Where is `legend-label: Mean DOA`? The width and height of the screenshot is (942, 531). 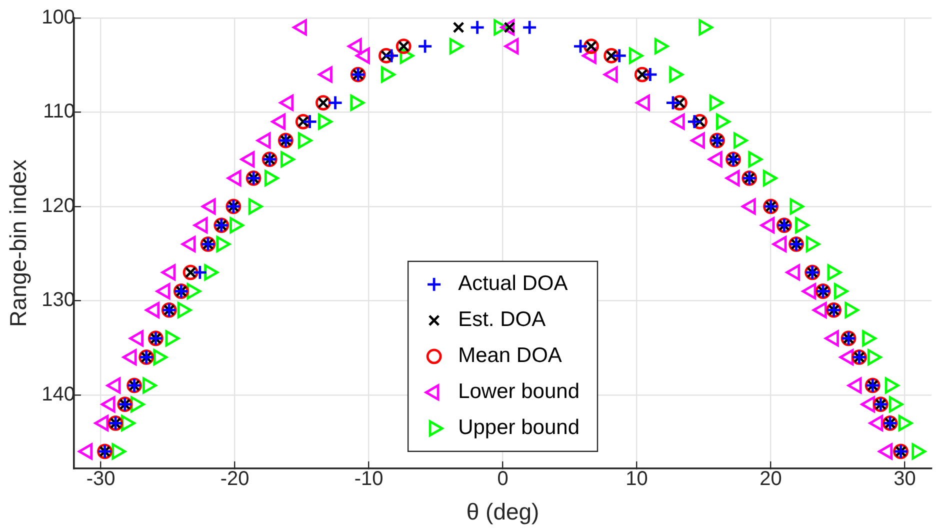 legend-label: Mean DOA is located at coordinates (510, 356).